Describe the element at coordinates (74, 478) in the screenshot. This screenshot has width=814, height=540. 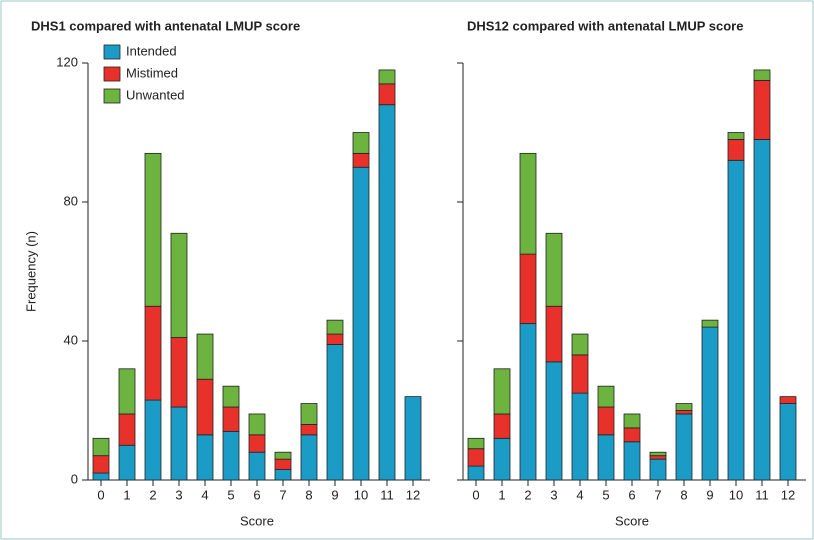
I see `y-tick-label: 0` at that location.